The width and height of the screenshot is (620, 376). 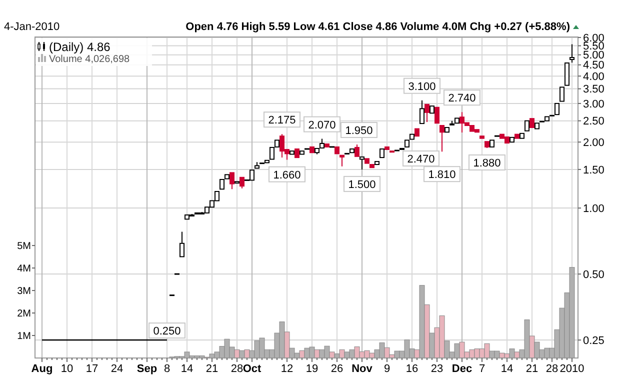 What do you see at coordinates (437, 369) in the screenshot?
I see `x-tick-label: 23` at bounding box center [437, 369].